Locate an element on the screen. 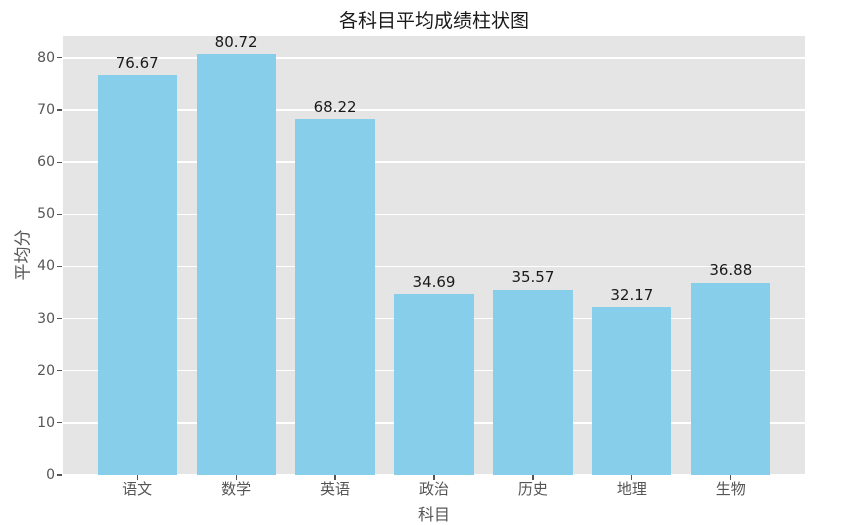 This screenshot has height=525, width=842. y-tick-label: 40 is located at coordinates (46, 266).